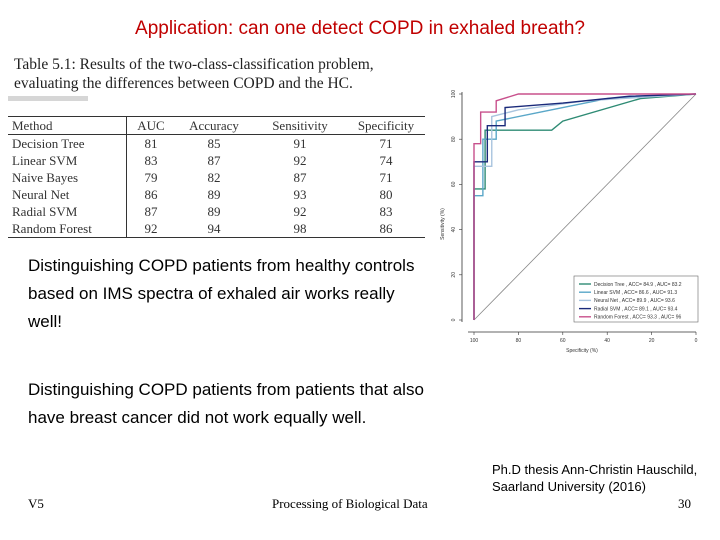  What do you see at coordinates (595, 469) in the screenshot?
I see `citation-line-1: Ph.D thesis Ann-Christin Hauschild,` at bounding box center [595, 469].